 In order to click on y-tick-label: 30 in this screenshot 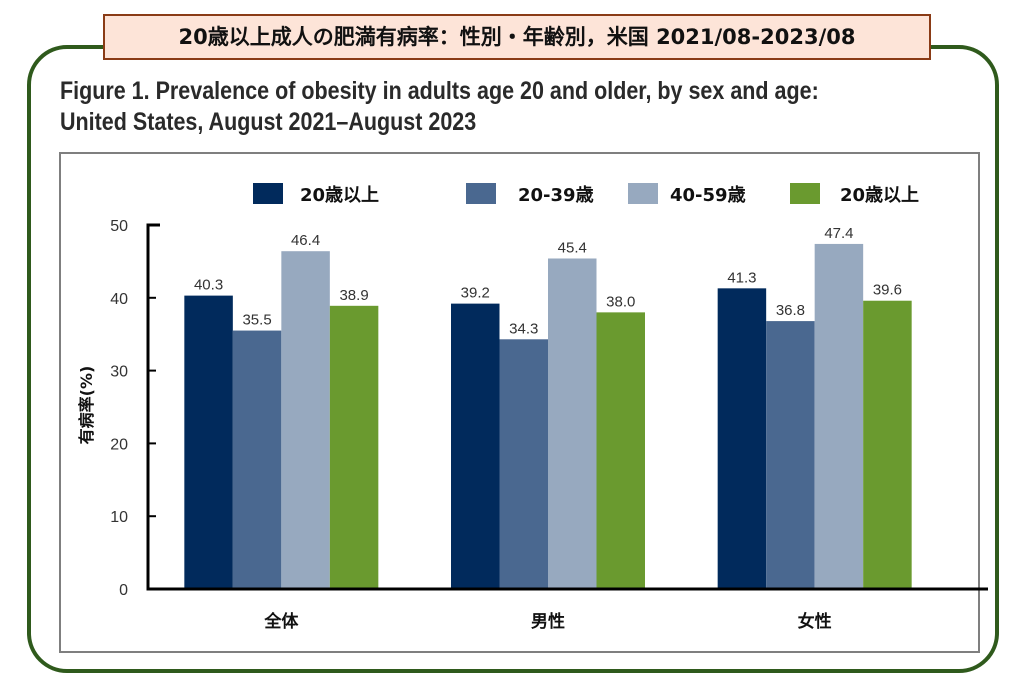, I will do `click(119, 372)`.